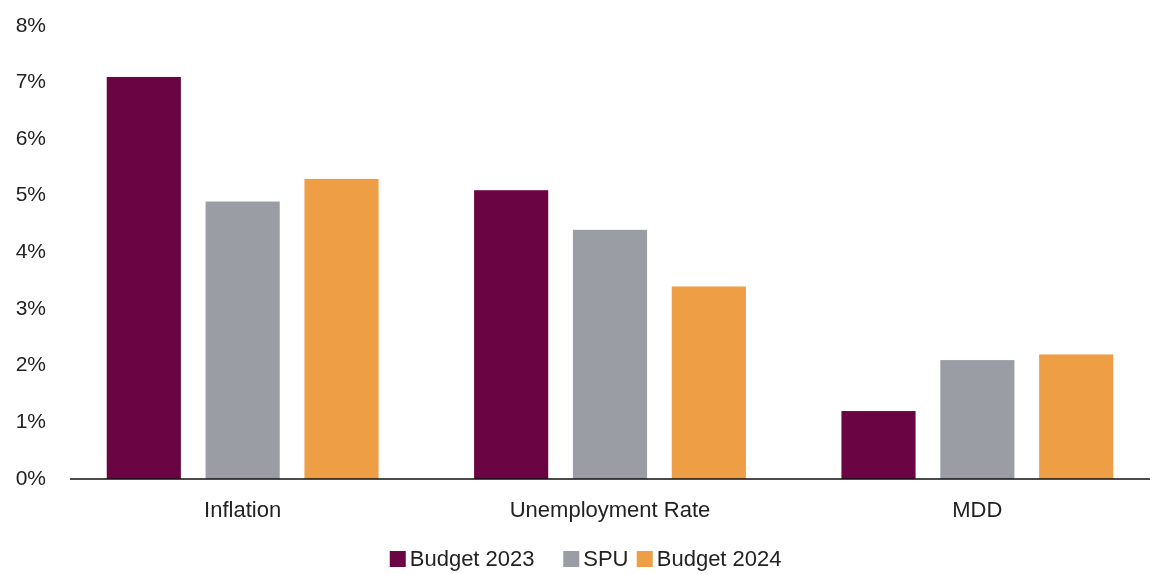 Image resolution: width=1160 pixels, height=574 pixels. What do you see at coordinates (30, 307) in the screenshot?
I see `y-tick-label: 3%` at bounding box center [30, 307].